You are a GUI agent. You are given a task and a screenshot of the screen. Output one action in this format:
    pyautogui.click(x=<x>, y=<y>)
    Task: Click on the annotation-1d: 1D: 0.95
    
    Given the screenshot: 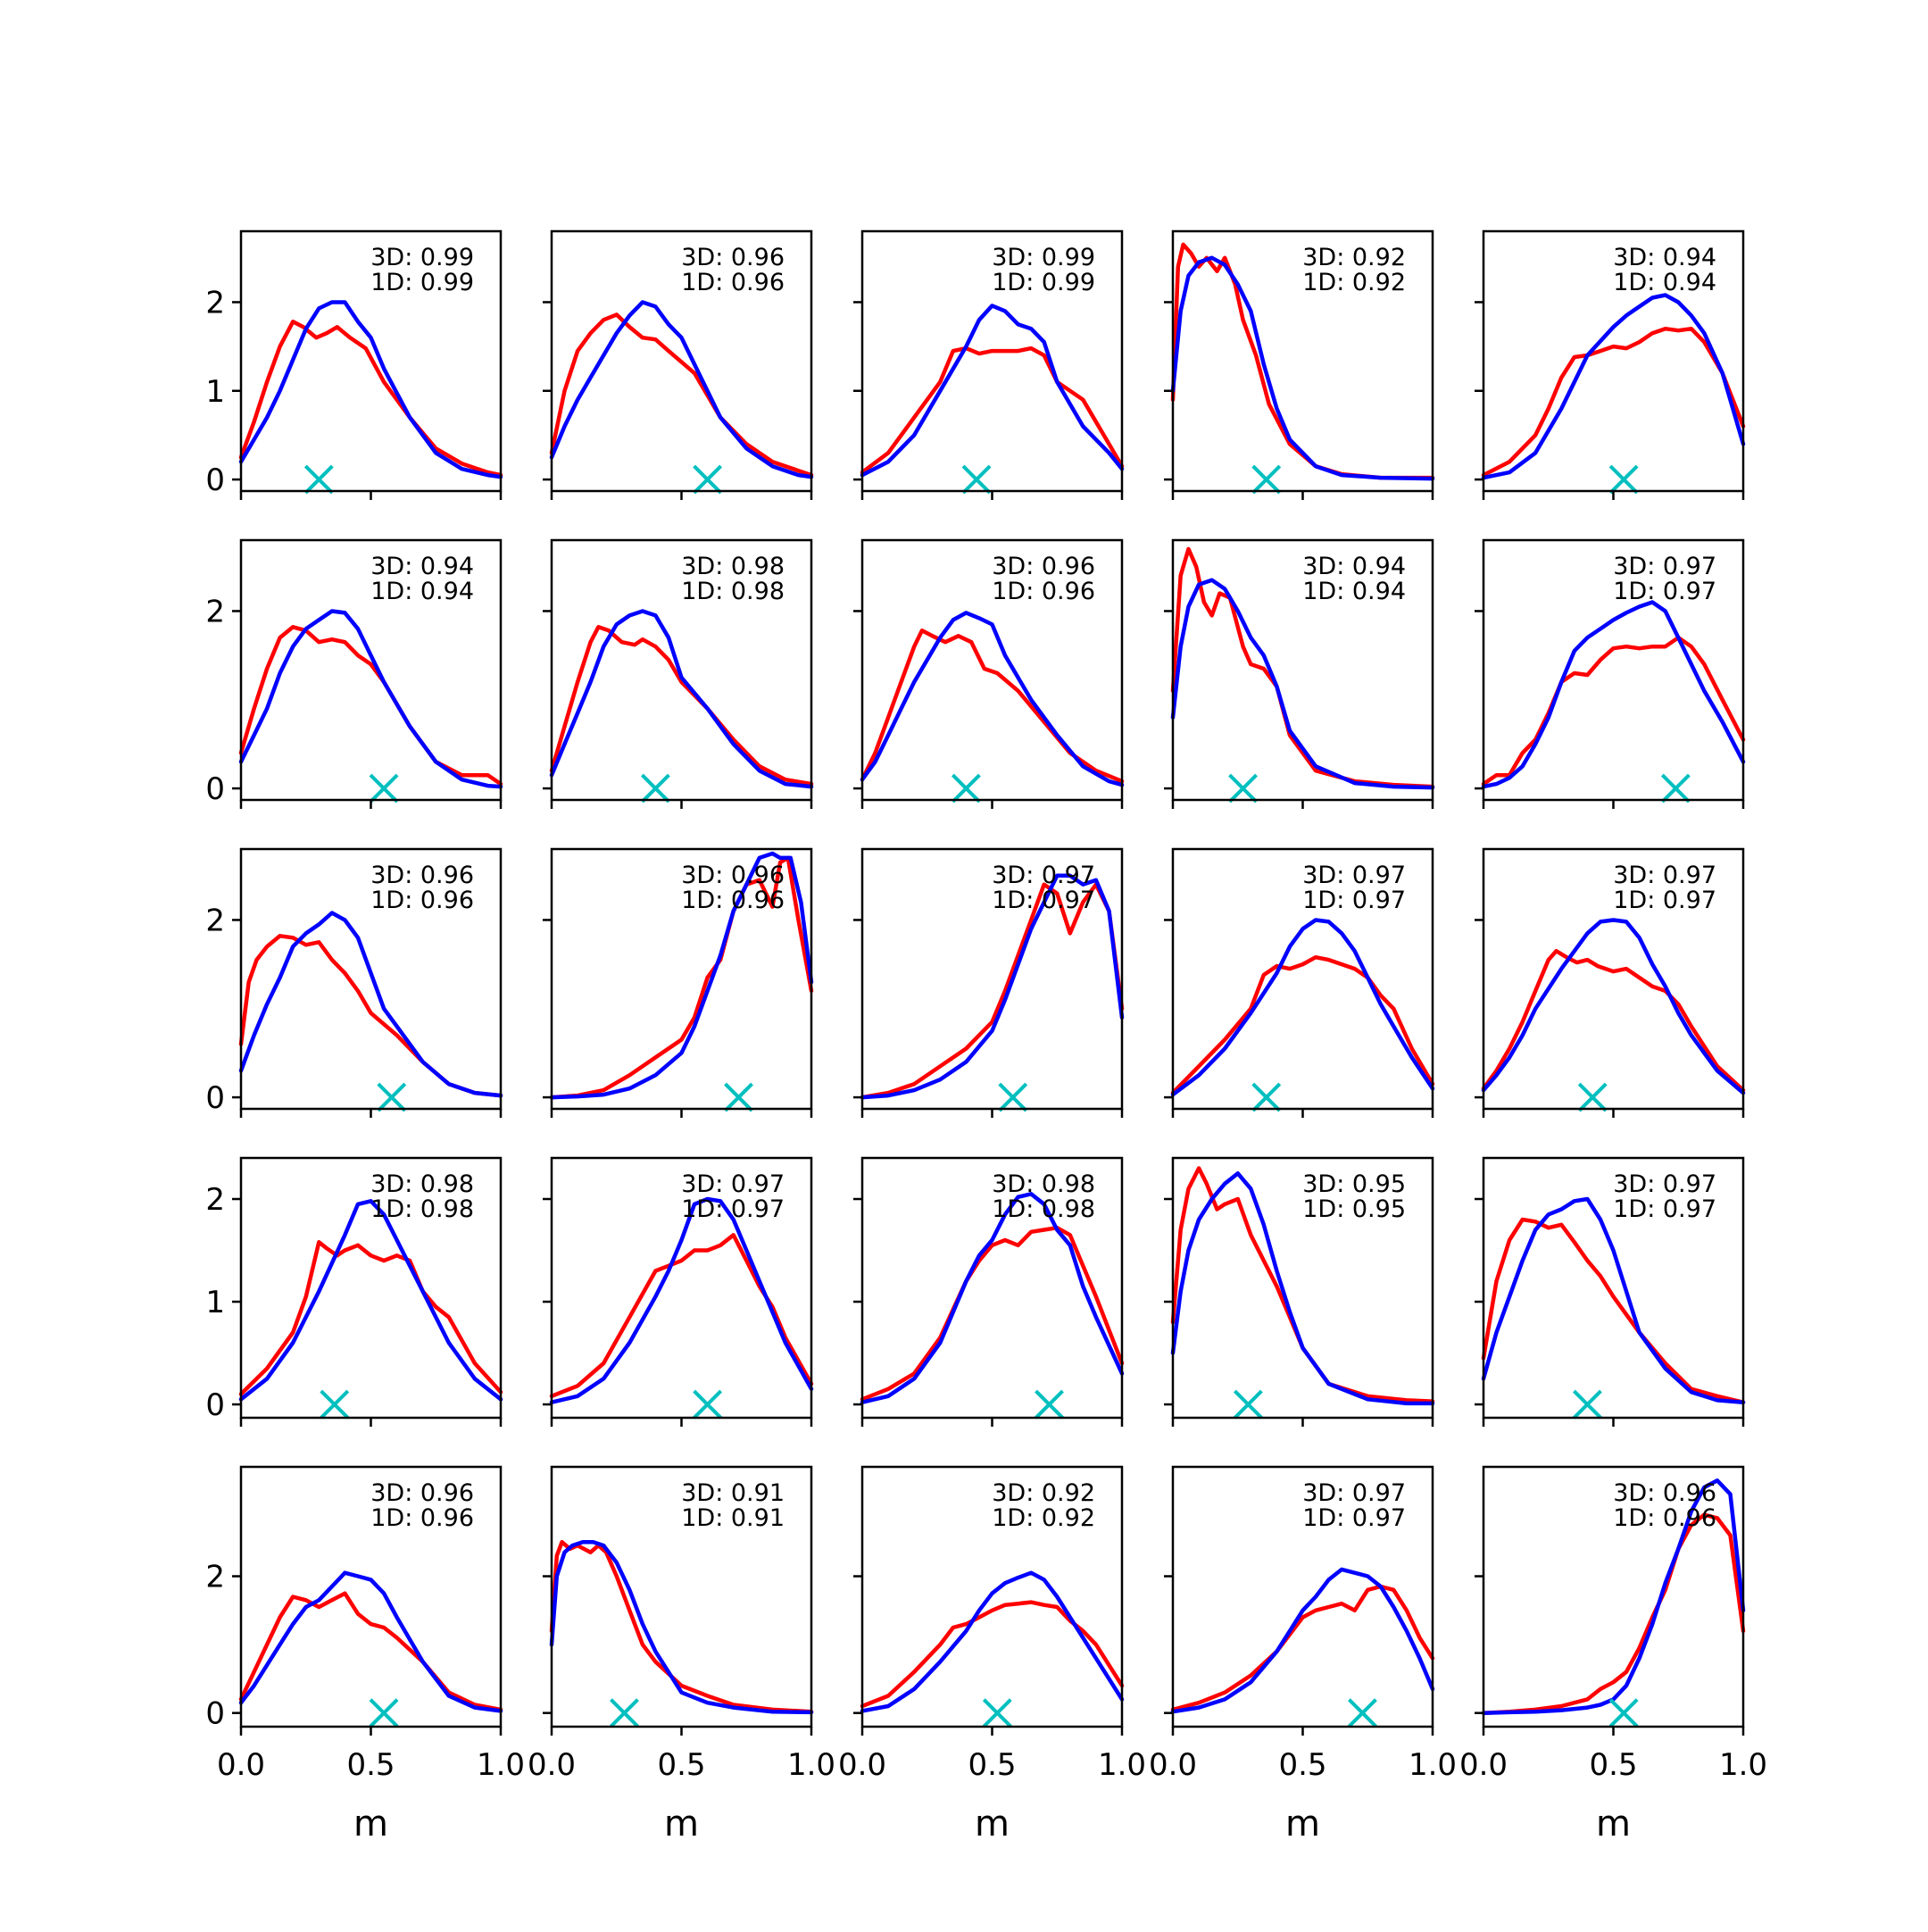 What is the action you would take?
    pyautogui.click(x=1354, y=1209)
    